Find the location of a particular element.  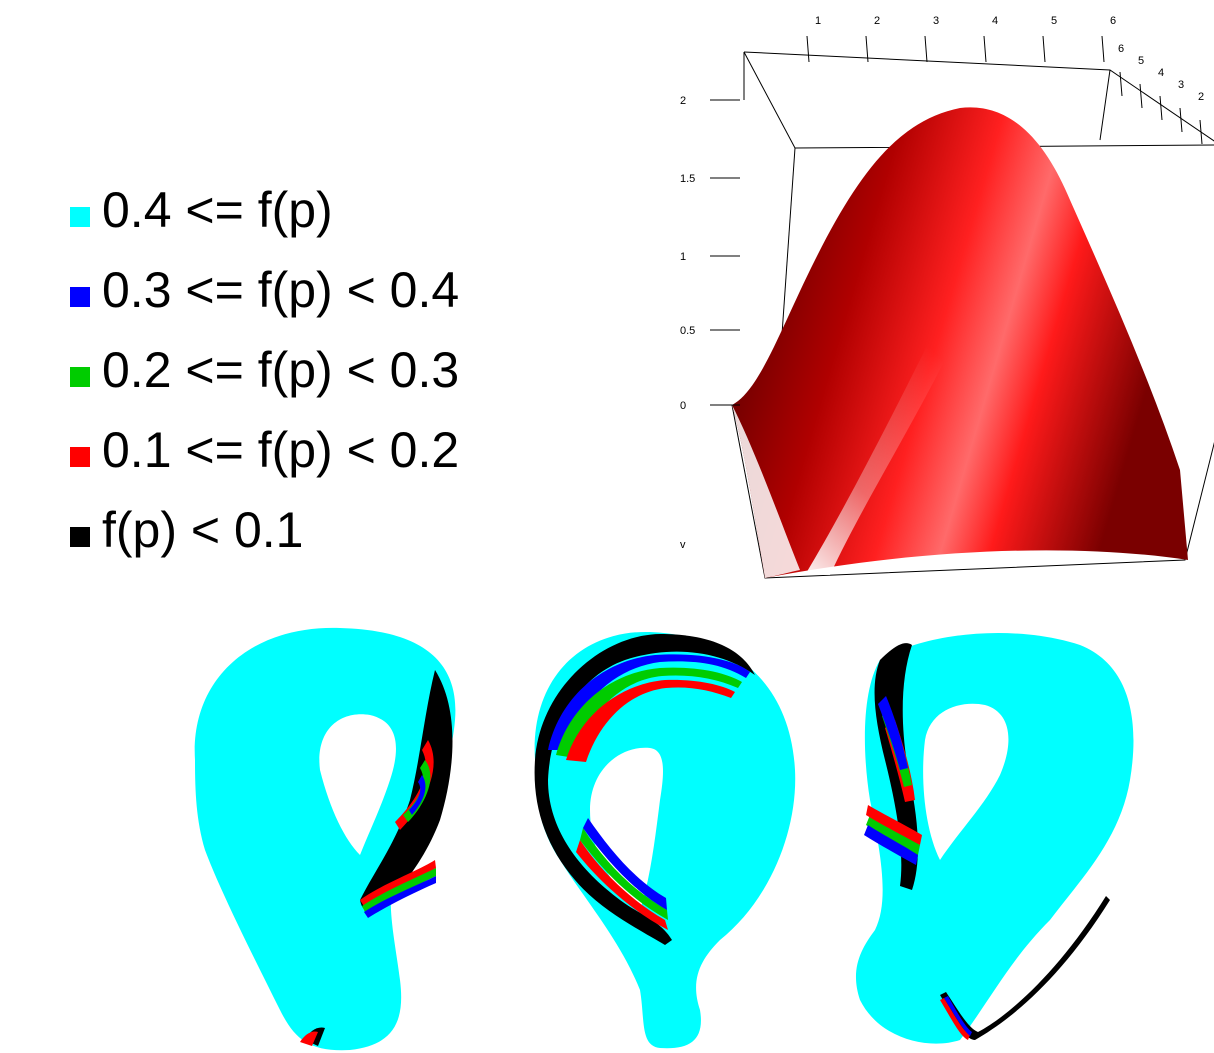

z-tick-label: 1 is located at coordinates (683, 257).